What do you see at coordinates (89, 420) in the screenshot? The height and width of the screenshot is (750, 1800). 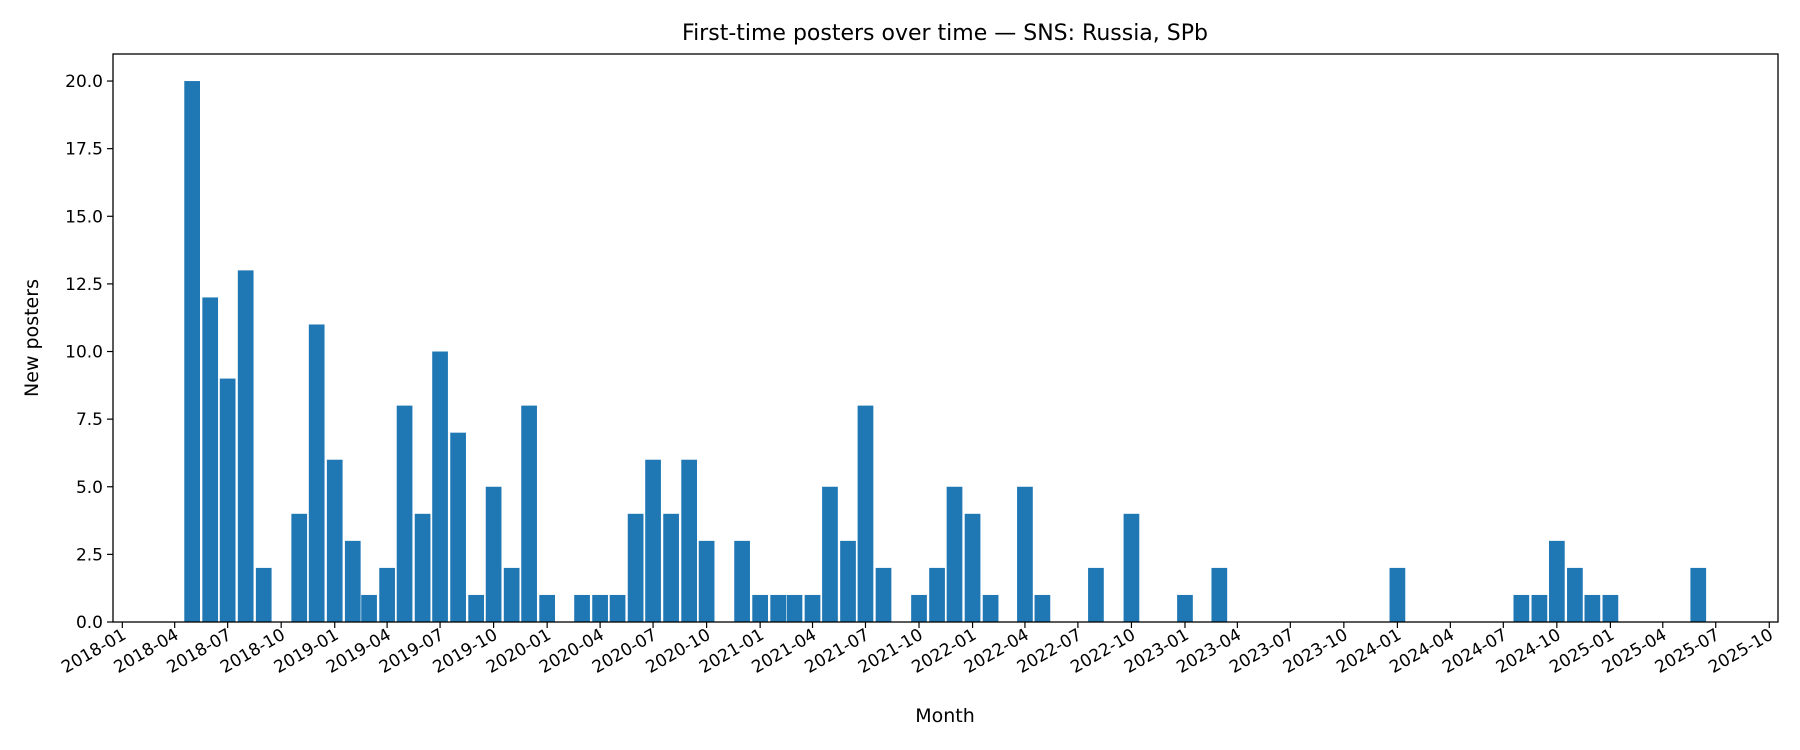 I see `y-tick-label: 7.5` at bounding box center [89, 420].